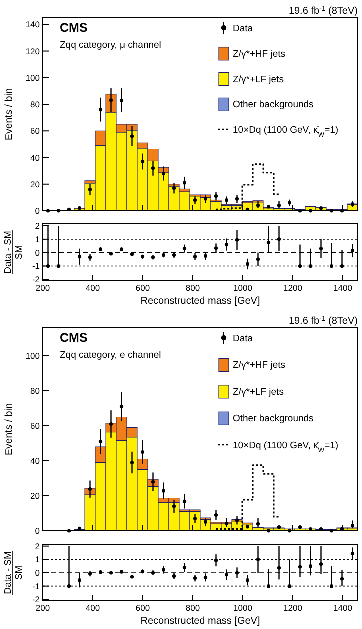  What do you see at coordinates (111, 45) in the screenshot?
I see `annotation: Zqq category, μ channel` at bounding box center [111, 45].